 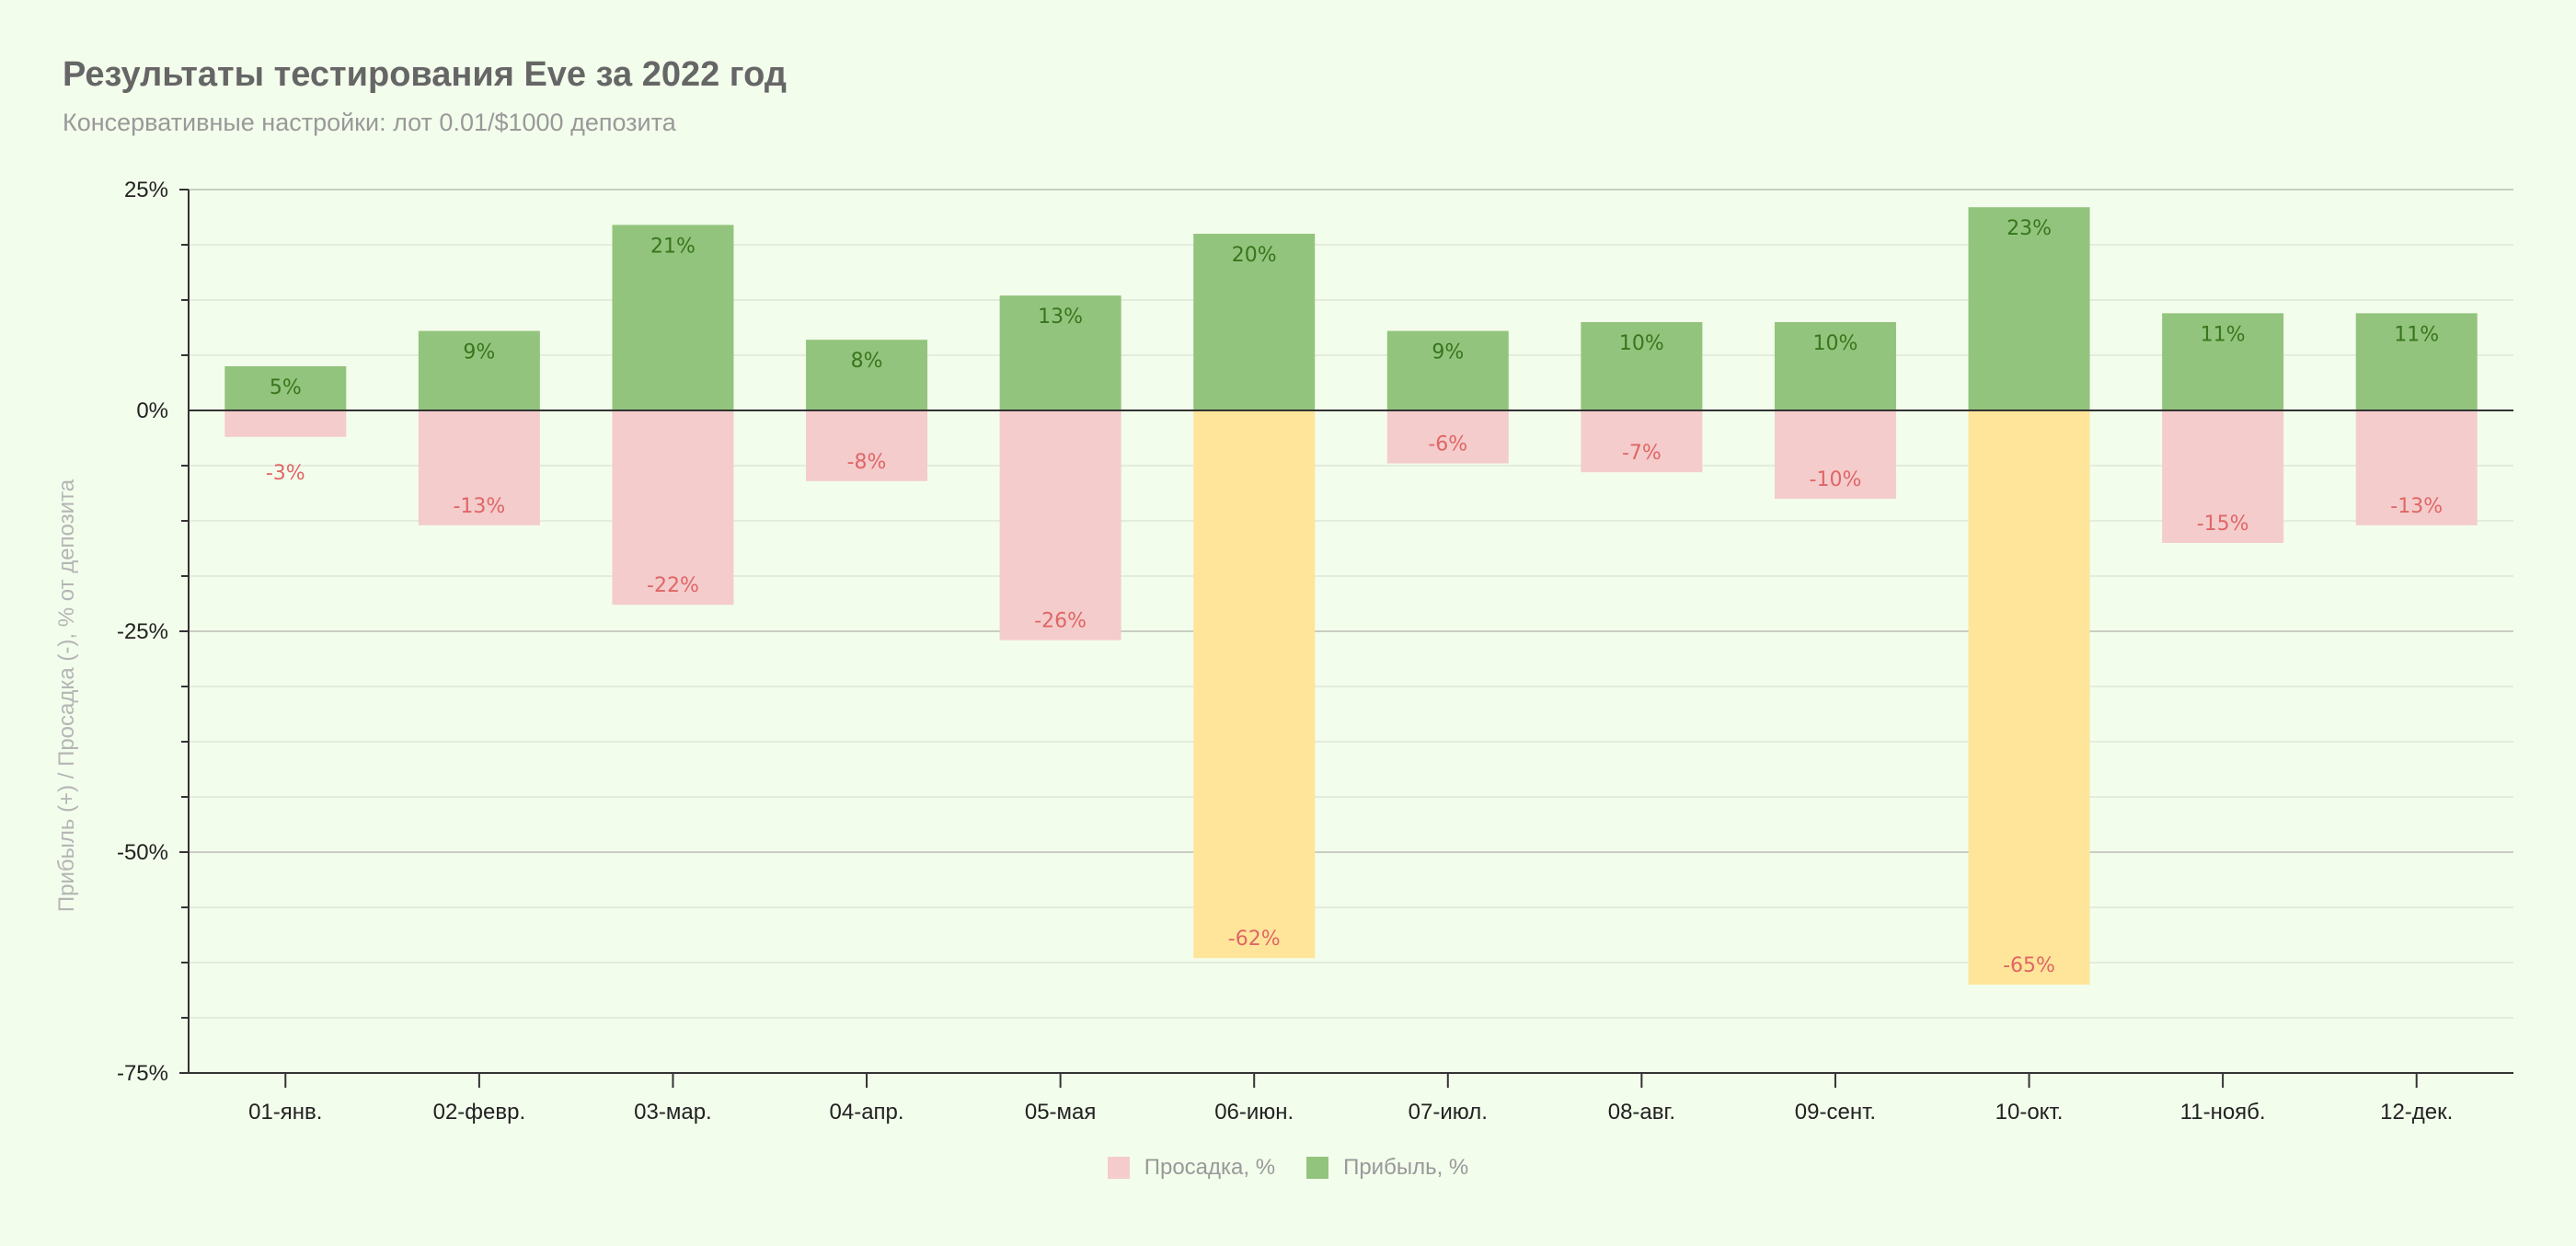 What do you see at coordinates (1288, 1168) in the screenshot?
I see `legend: Просадка, % Прибыль, %` at bounding box center [1288, 1168].